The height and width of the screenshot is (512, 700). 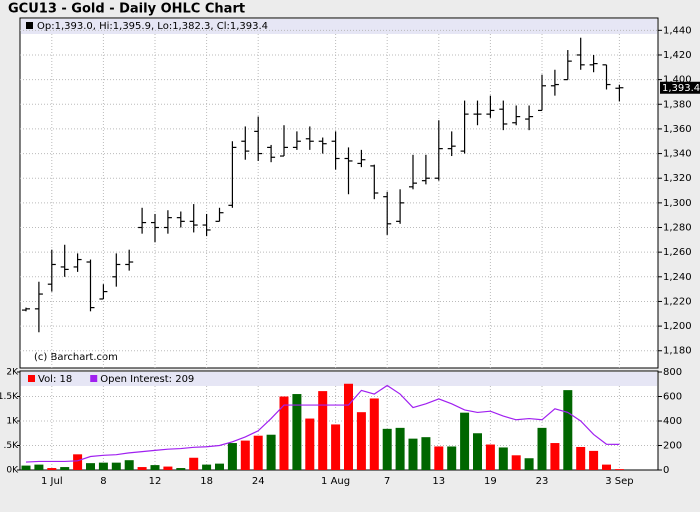 What do you see at coordinates (677, 178) in the screenshot?
I see `y-tick-label: 1,320` at bounding box center [677, 178].